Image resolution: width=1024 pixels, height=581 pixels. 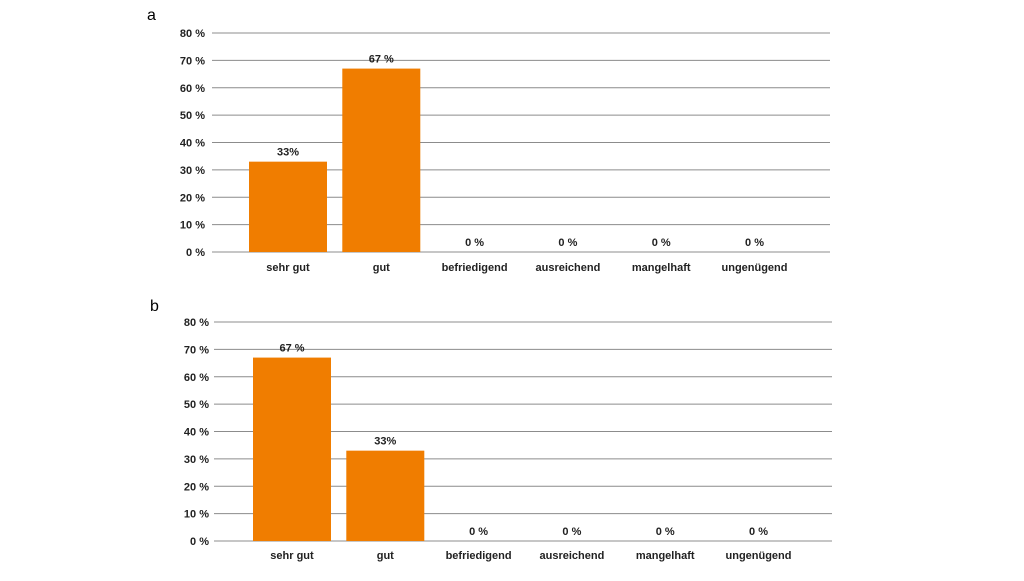 What do you see at coordinates (151, 15) in the screenshot?
I see `panel-label-a: a` at bounding box center [151, 15].